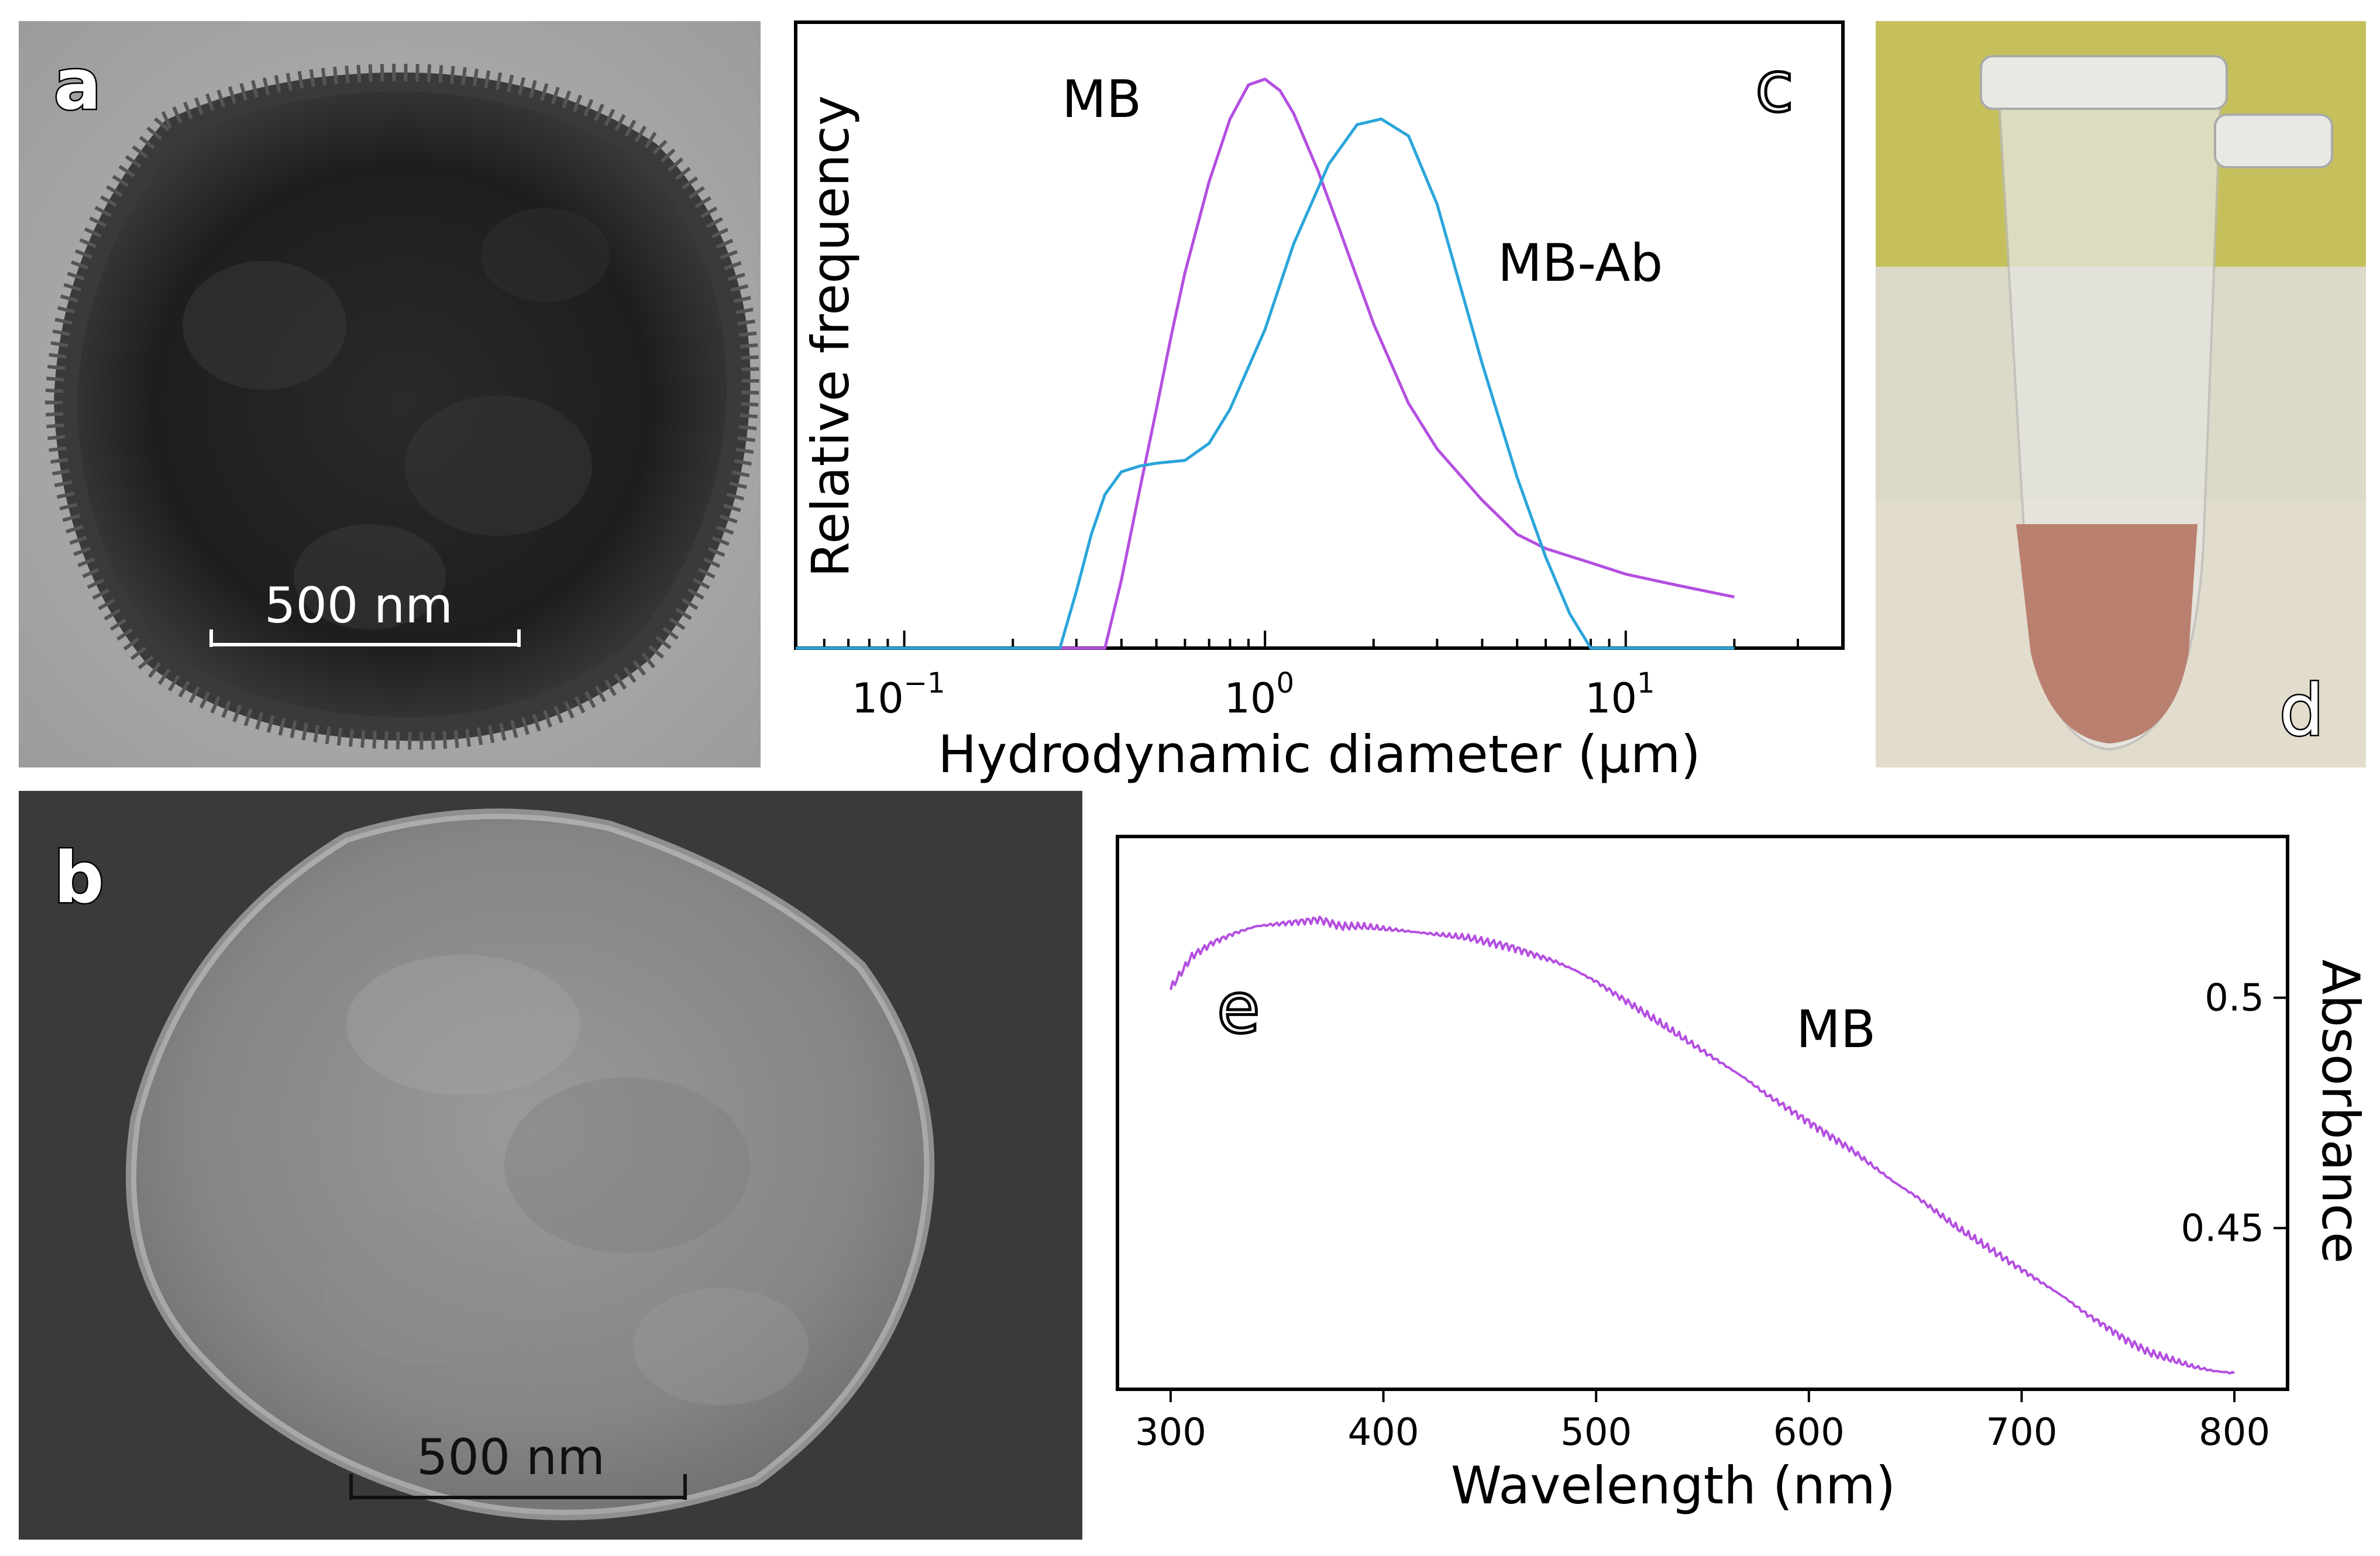  I want to click on x-tick-label: 800, so click(2234, 1432).